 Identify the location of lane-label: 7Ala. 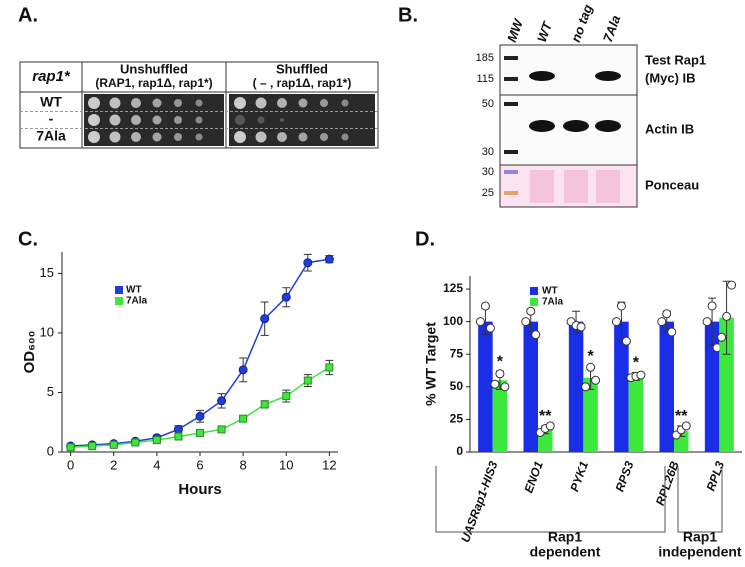
(611, 28).